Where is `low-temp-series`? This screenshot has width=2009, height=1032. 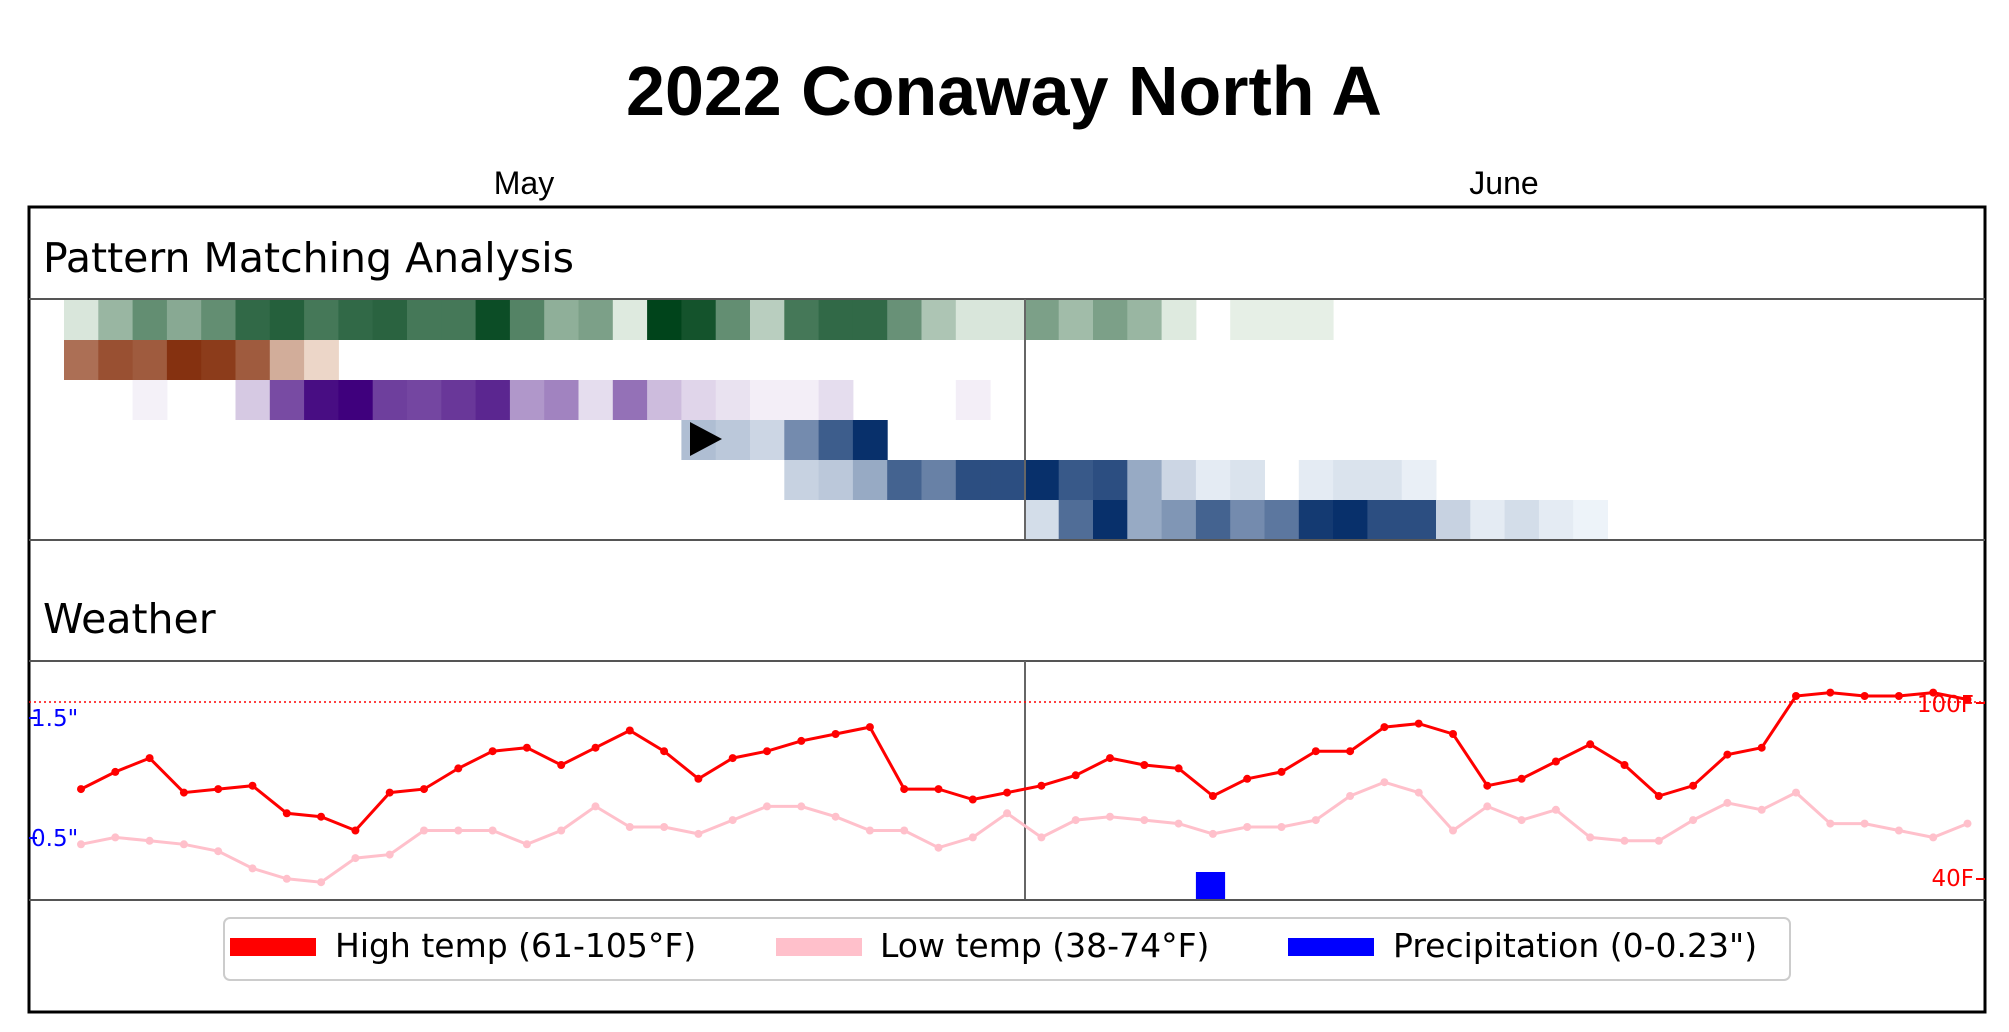
low-temp-series is located at coordinates (1024, 832).